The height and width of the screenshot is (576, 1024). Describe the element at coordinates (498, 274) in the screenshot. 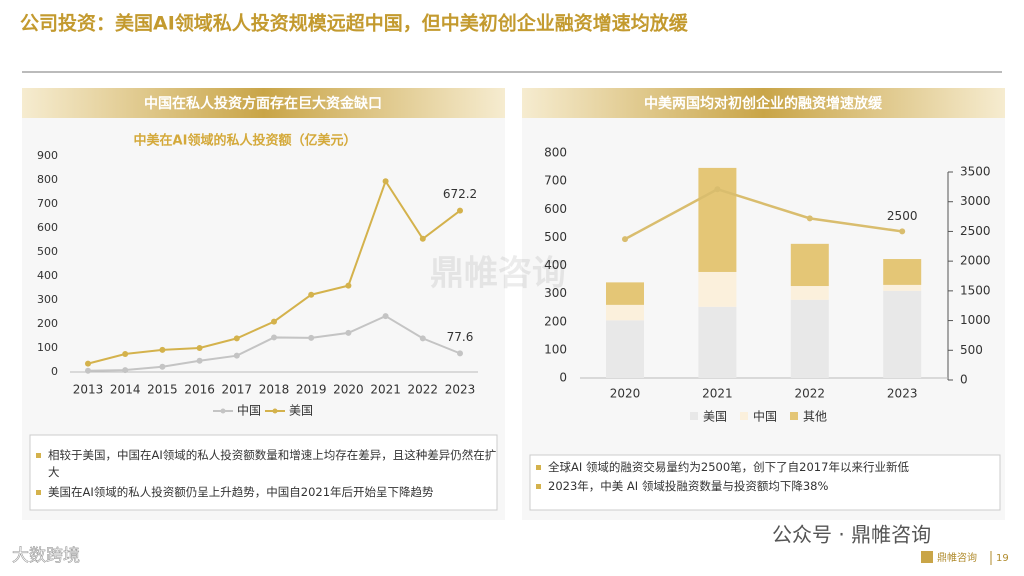

I see `watermark: 鼎帷咨询` at that location.